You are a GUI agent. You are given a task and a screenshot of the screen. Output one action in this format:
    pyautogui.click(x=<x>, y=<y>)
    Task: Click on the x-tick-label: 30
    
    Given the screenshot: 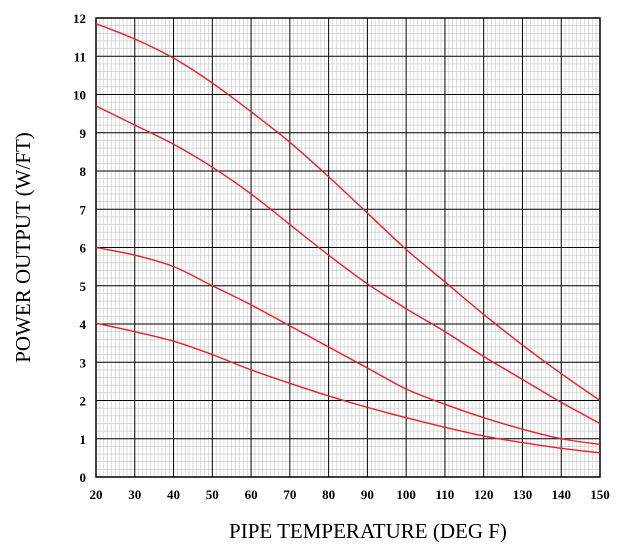 What is the action you would take?
    pyautogui.click(x=134, y=494)
    